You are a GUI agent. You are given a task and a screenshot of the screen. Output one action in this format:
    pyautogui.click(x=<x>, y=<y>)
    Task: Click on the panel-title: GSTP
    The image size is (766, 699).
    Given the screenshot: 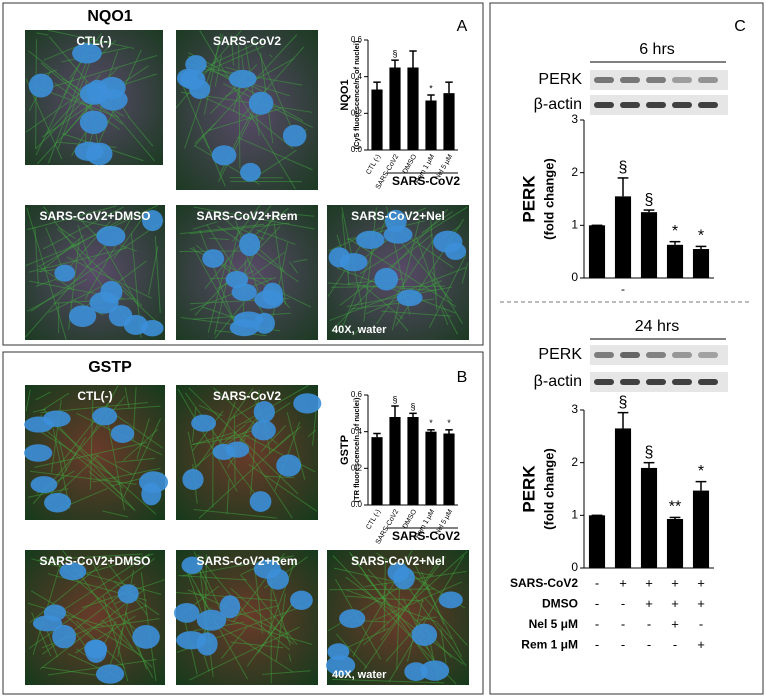 What is the action you would take?
    pyautogui.click(x=110, y=367)
    